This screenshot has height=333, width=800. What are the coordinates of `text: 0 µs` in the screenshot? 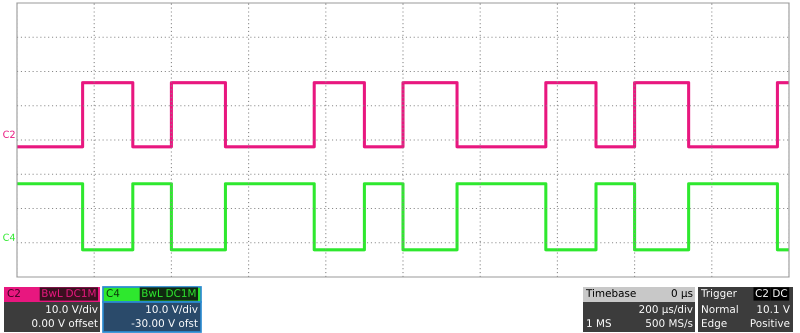 It's located at (682, 294).